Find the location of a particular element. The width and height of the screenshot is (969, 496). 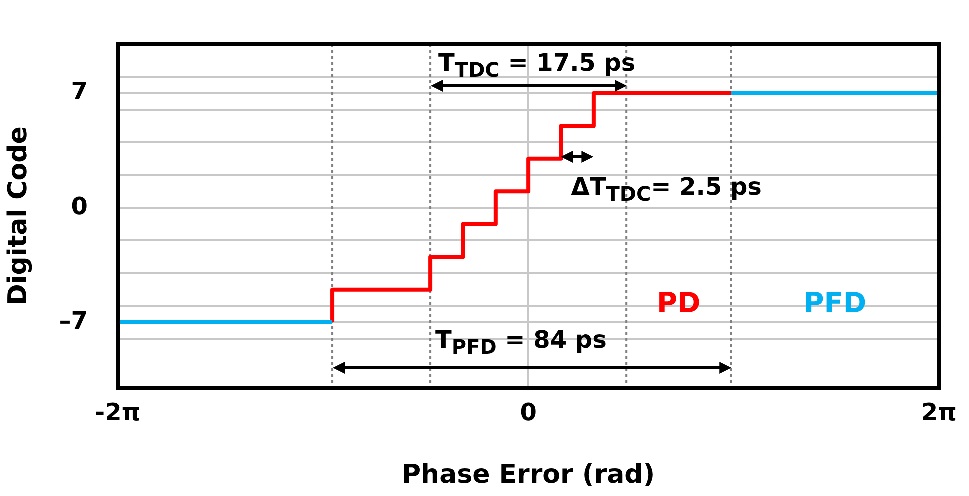

annotation: ΔT$_{TDC}$= 2.5 ps is located at coordinates (666, 190).